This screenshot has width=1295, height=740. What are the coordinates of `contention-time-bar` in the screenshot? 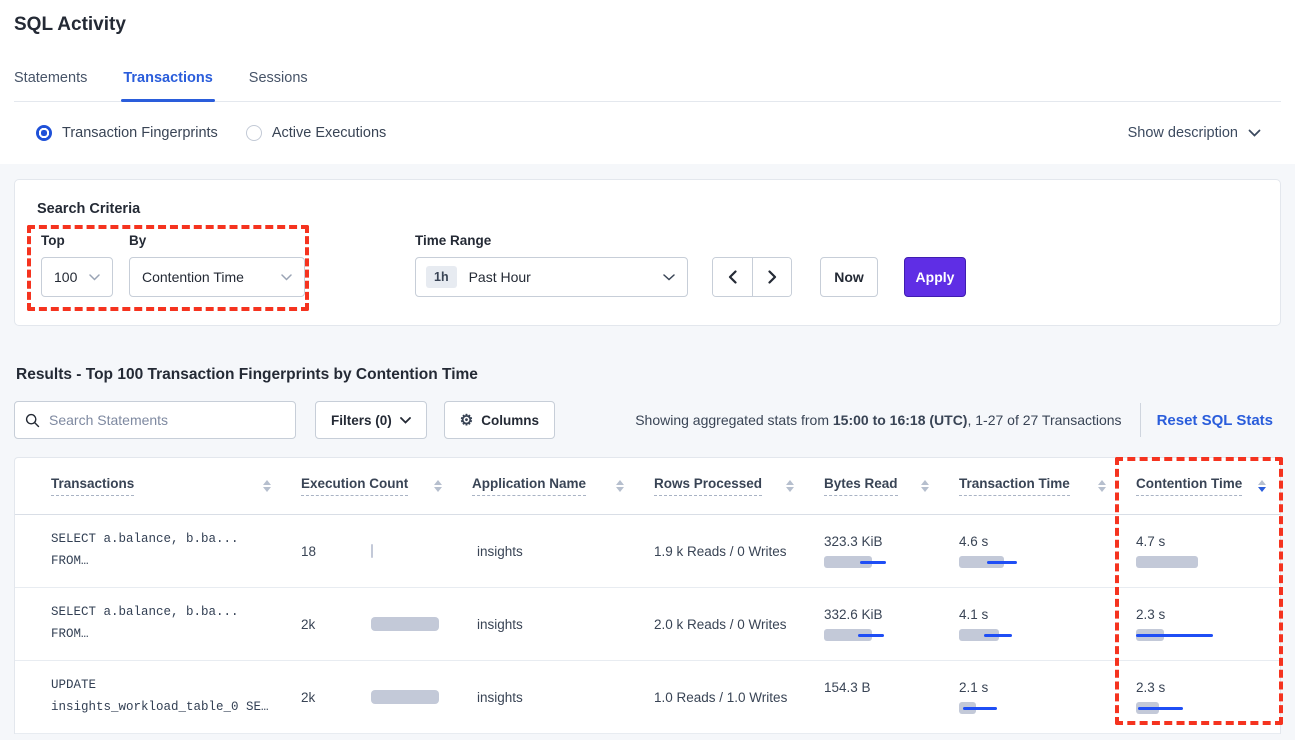 It's located at (1167, 562).